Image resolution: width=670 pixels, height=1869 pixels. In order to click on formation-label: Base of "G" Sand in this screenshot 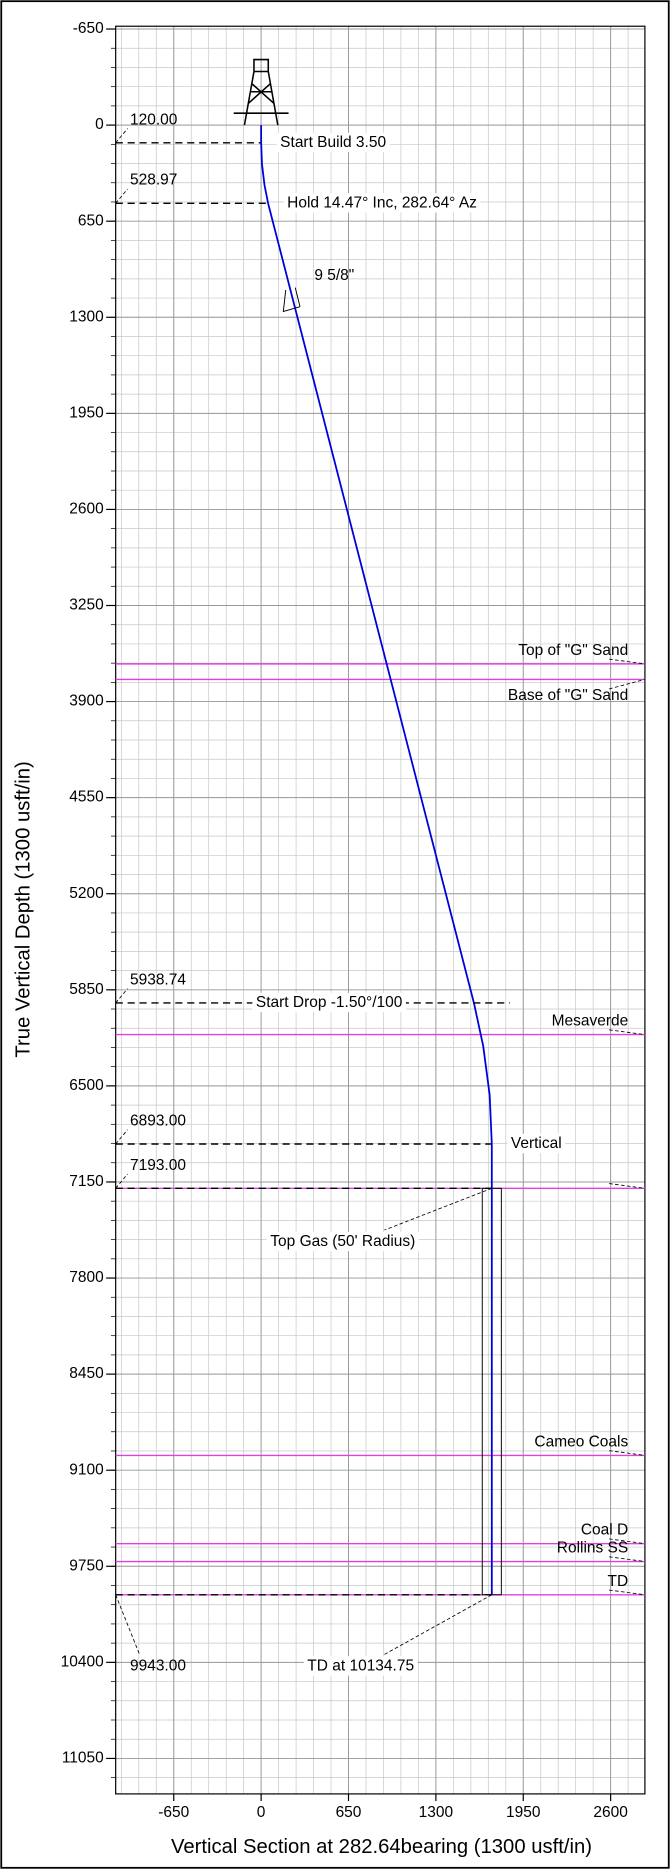, I will do `click(568, 695)`.